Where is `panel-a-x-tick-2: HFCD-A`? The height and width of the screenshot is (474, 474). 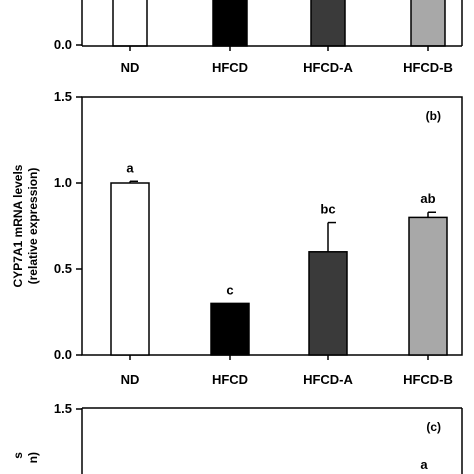
panel-a-x-tick-2: HFCD-A is located at coordinates (328, 67).